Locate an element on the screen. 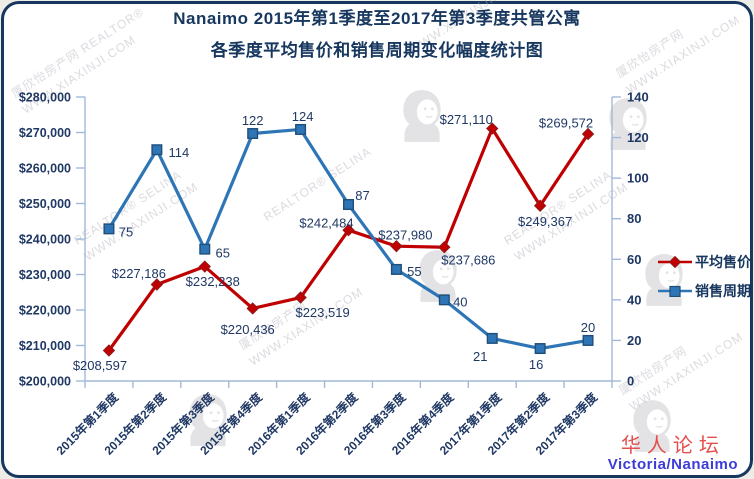  svg-text: 122 is located at coordinates (253, 120).